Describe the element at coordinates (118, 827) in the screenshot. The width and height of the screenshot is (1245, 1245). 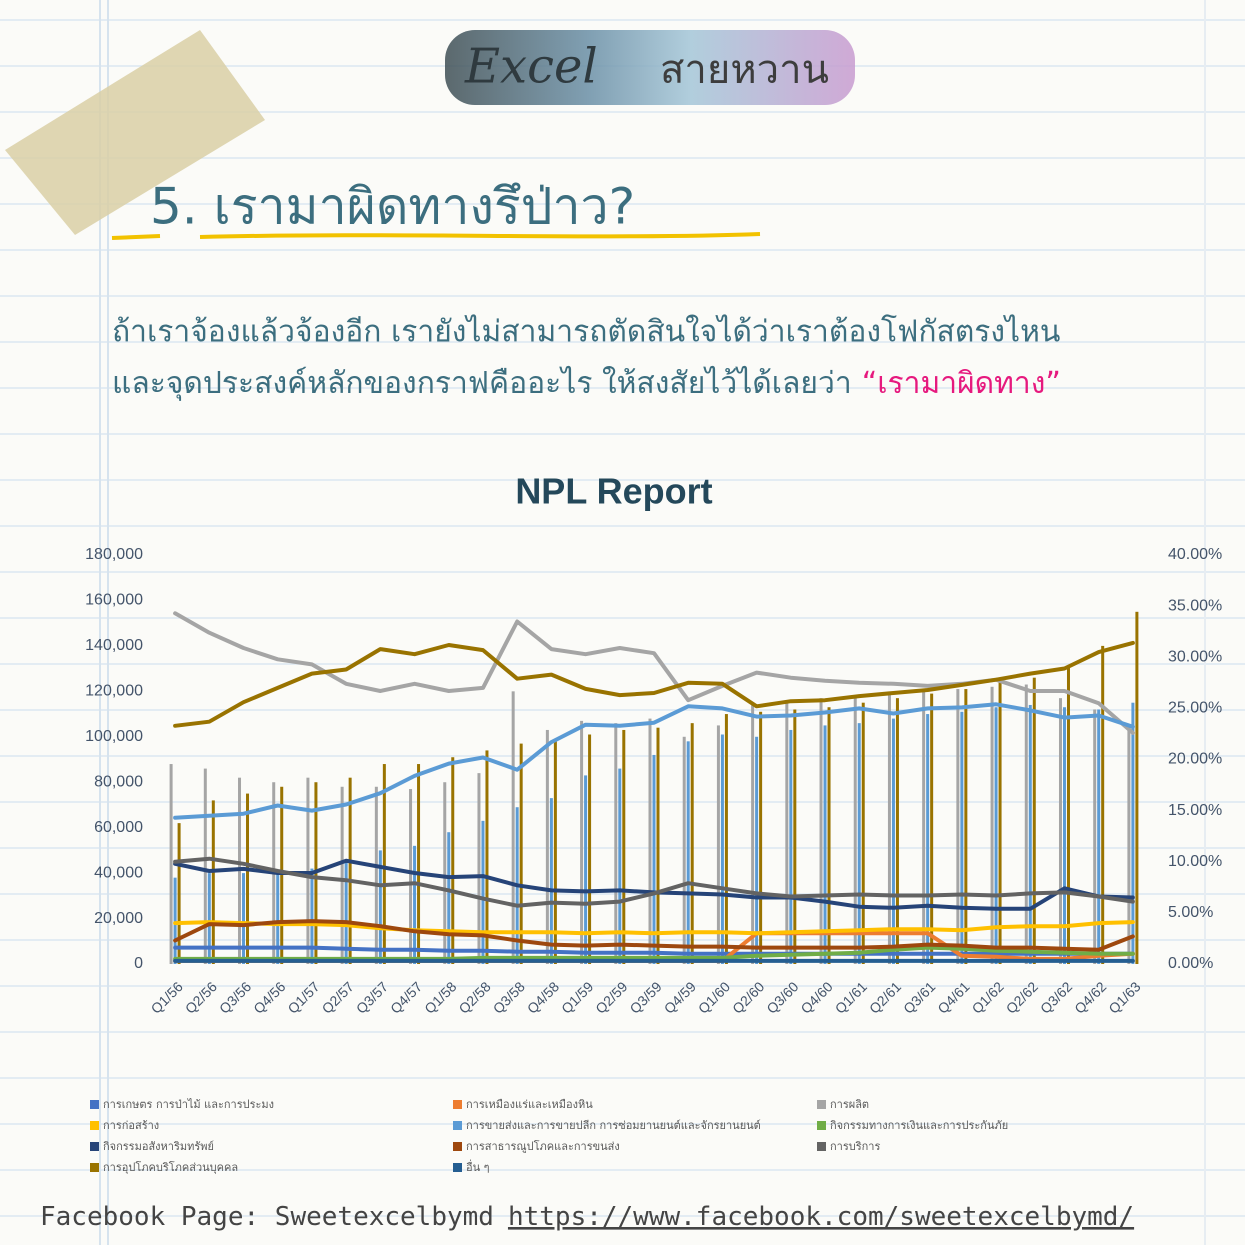
I see `y-tick-label: 60,000` at that location.